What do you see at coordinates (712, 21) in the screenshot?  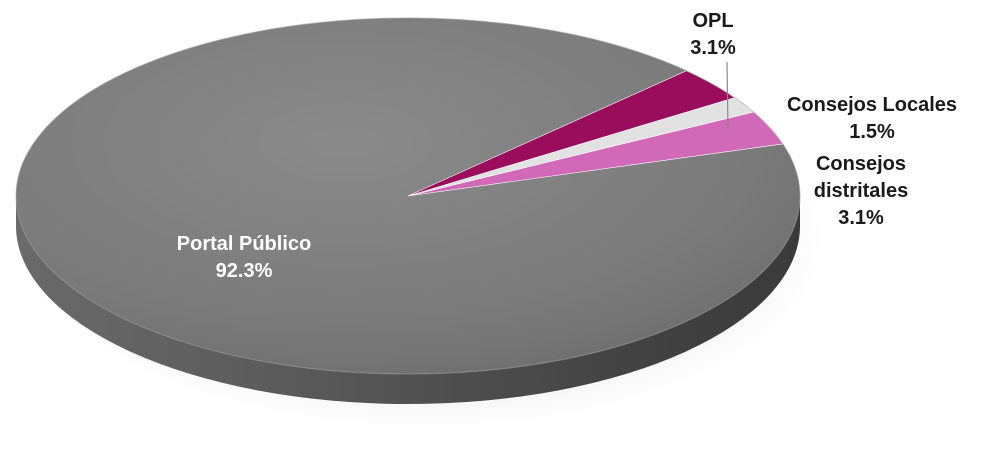 I see `label-name: OPL` at bounding box center [712, 21].